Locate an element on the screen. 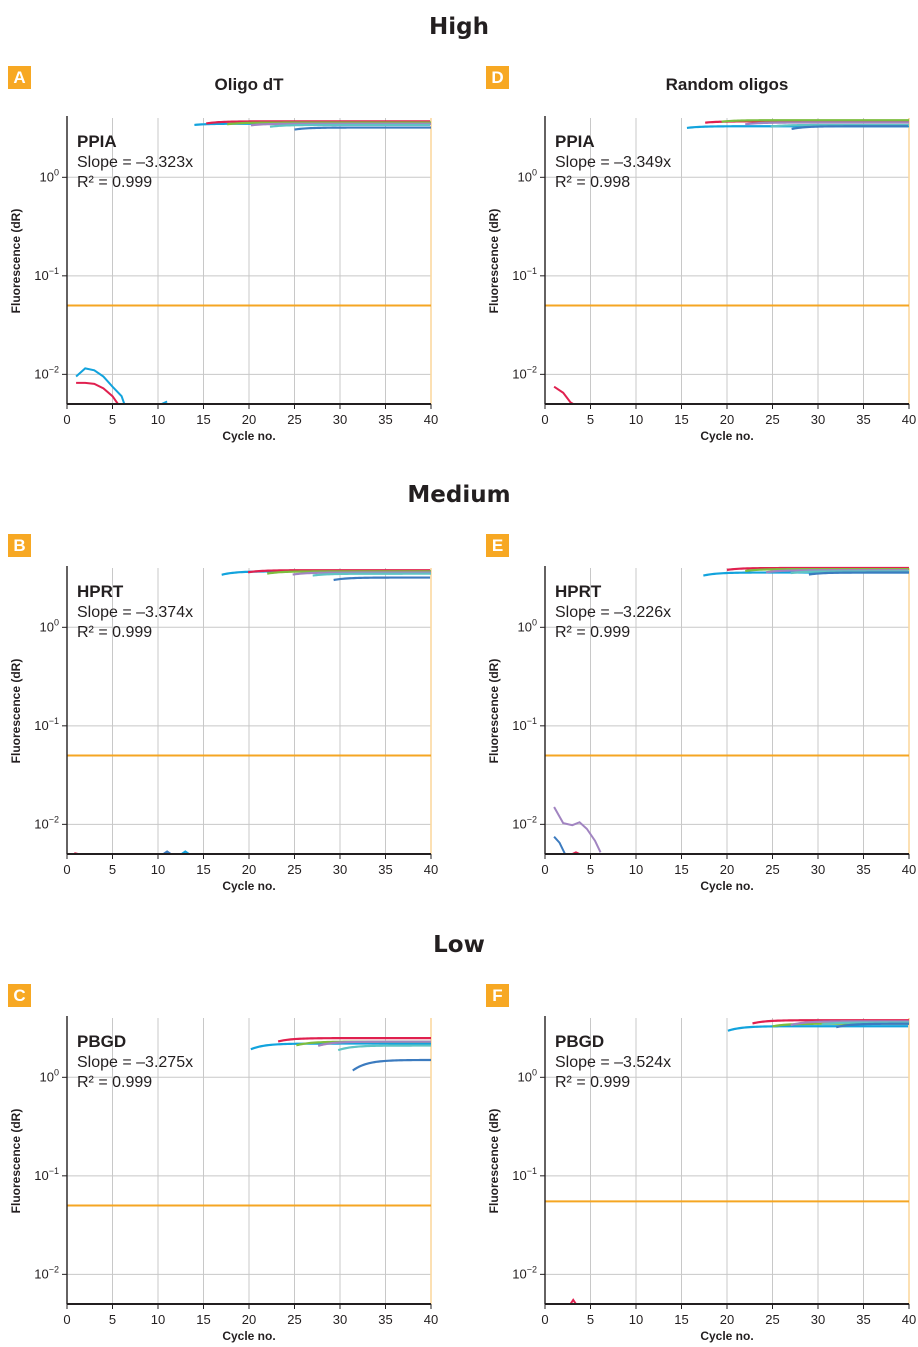  column-title-oligo-dt: Oligo dT is located at coordinates (249, 84).